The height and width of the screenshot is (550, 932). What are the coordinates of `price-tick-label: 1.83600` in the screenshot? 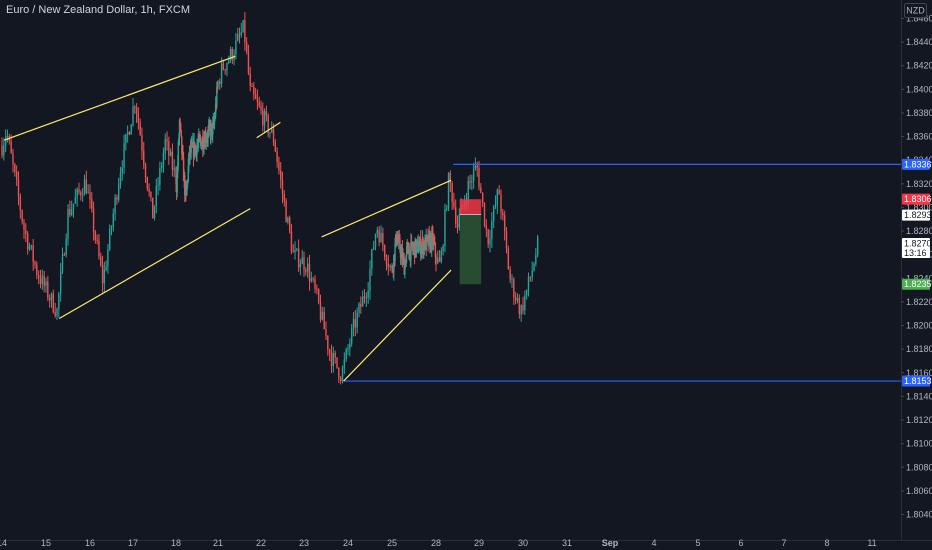 It's located at (919, 137).